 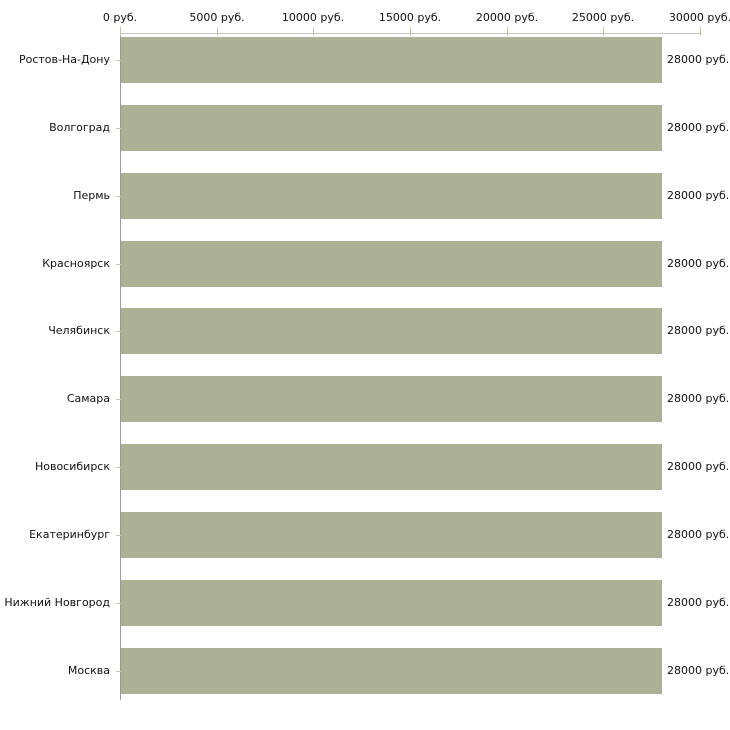 I want to click on x-axis-tick-label: 25000 руб., so click(x=603, y=17).